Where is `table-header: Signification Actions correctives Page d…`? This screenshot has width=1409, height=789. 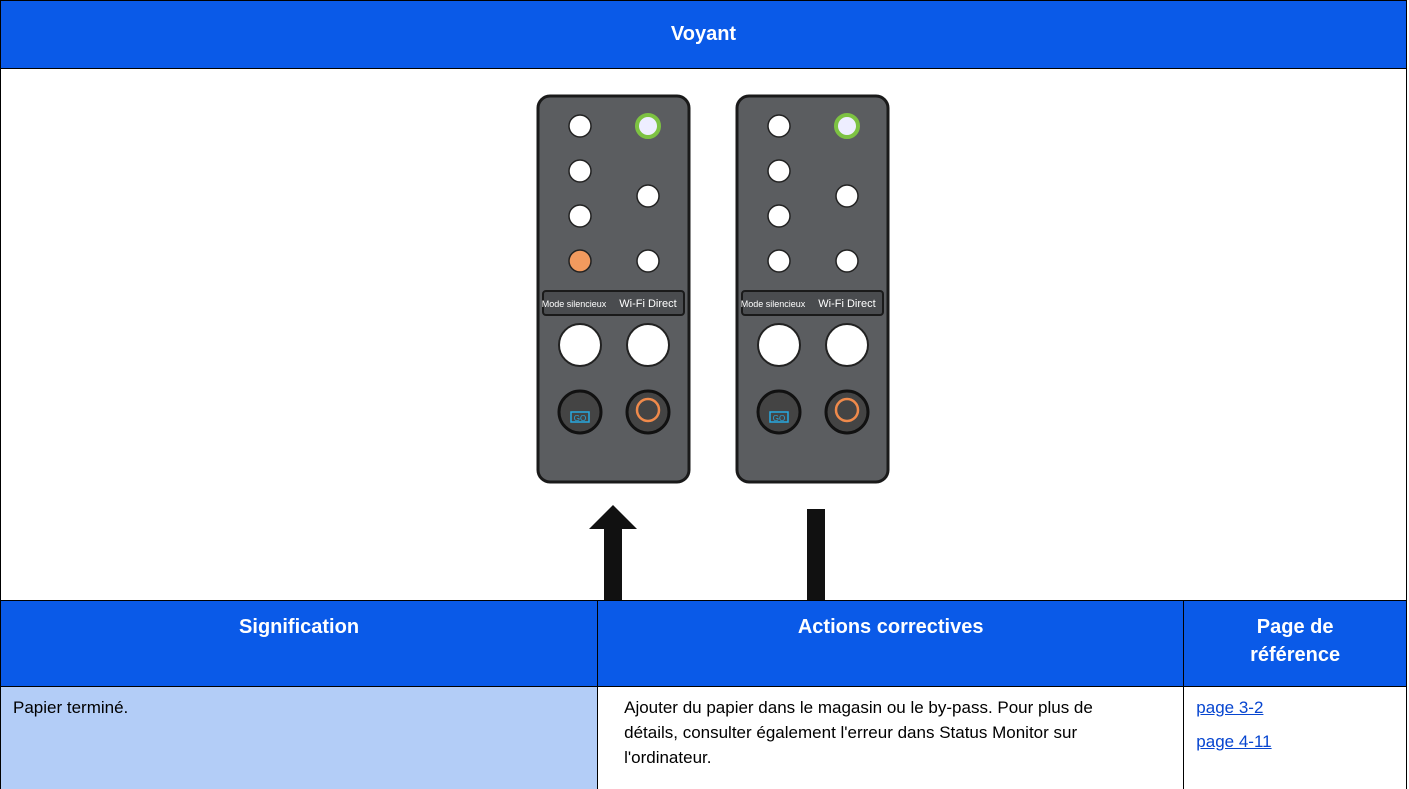
table-header: Signification Actions correctives Page d… is located at coordinates (703, 644).